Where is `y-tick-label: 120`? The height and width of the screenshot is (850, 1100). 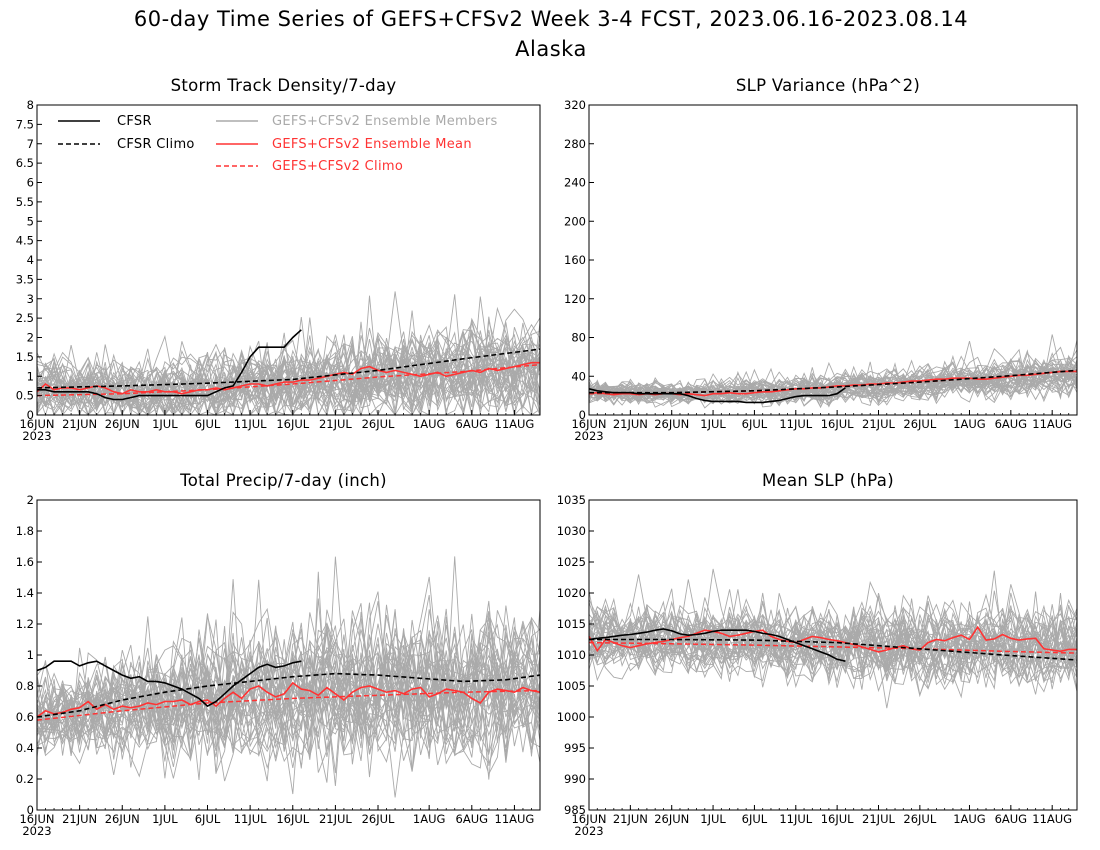 y-tick-label: 120 is located at coordinates (575, 299).